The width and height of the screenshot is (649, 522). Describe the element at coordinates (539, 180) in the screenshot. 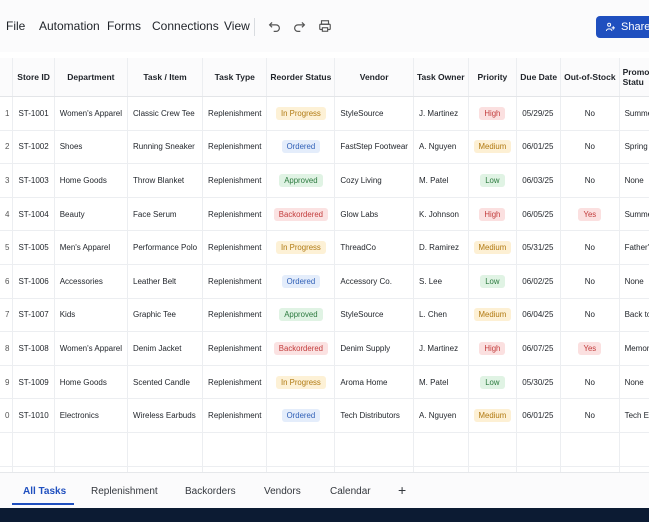

I see `cell-due-date: 06/03/25` at that location.